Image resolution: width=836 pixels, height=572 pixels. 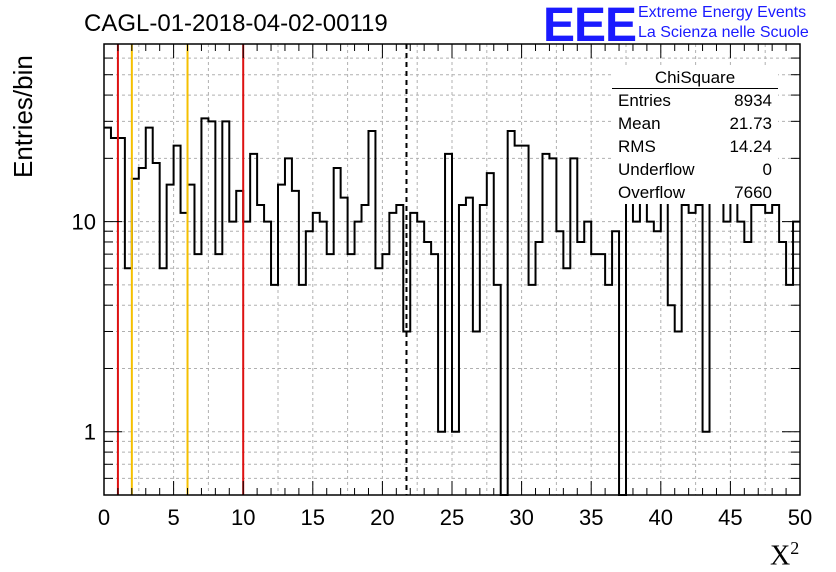 I want to click on org-name-line2: La Scienza nelle Scuole, so click(x=723, y=32).